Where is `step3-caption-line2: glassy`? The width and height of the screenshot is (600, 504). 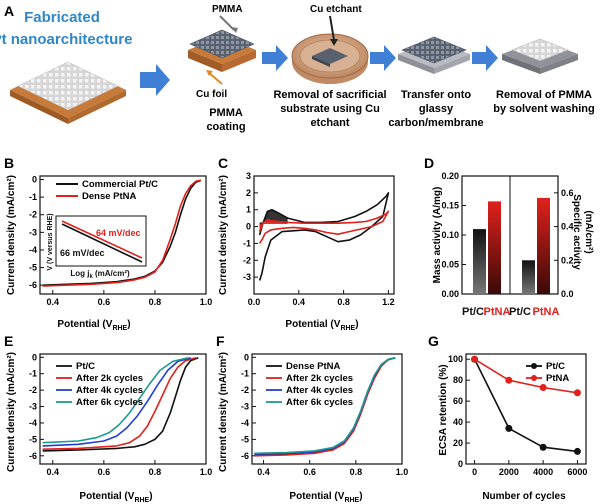
step3-caption-line2: glassy is located at coordinates (436, 109).